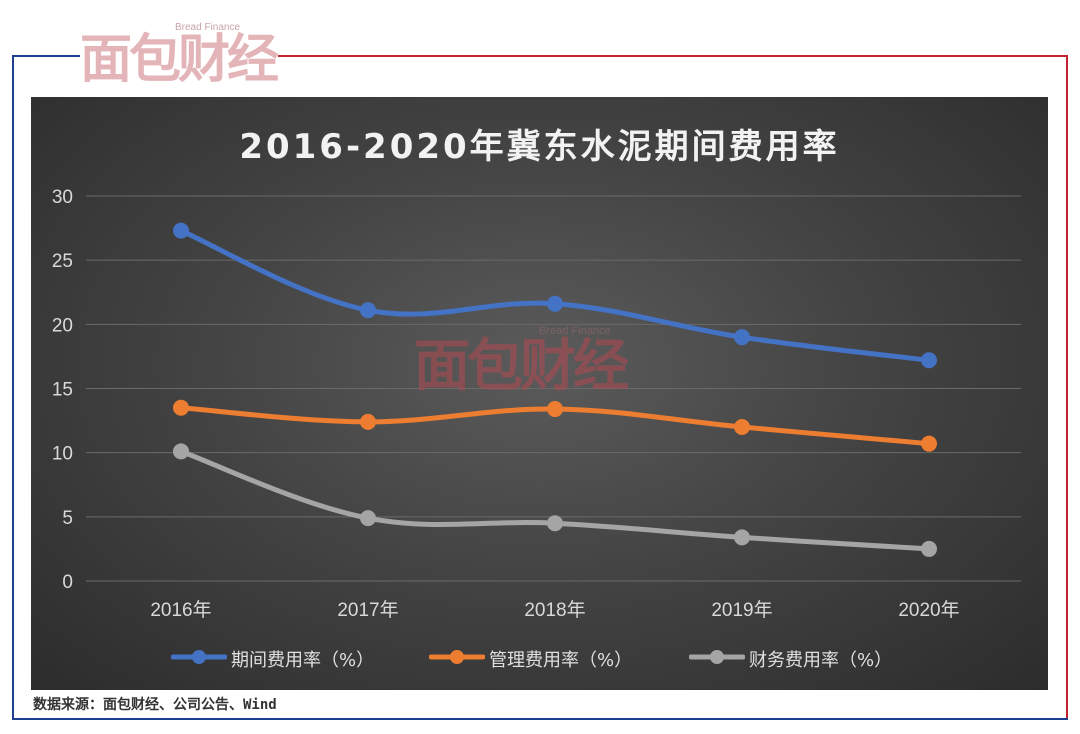 The image size is (1080, 734). I want to click on legend-item-period-expense: 期间费用率（%）, so click(272, 657).